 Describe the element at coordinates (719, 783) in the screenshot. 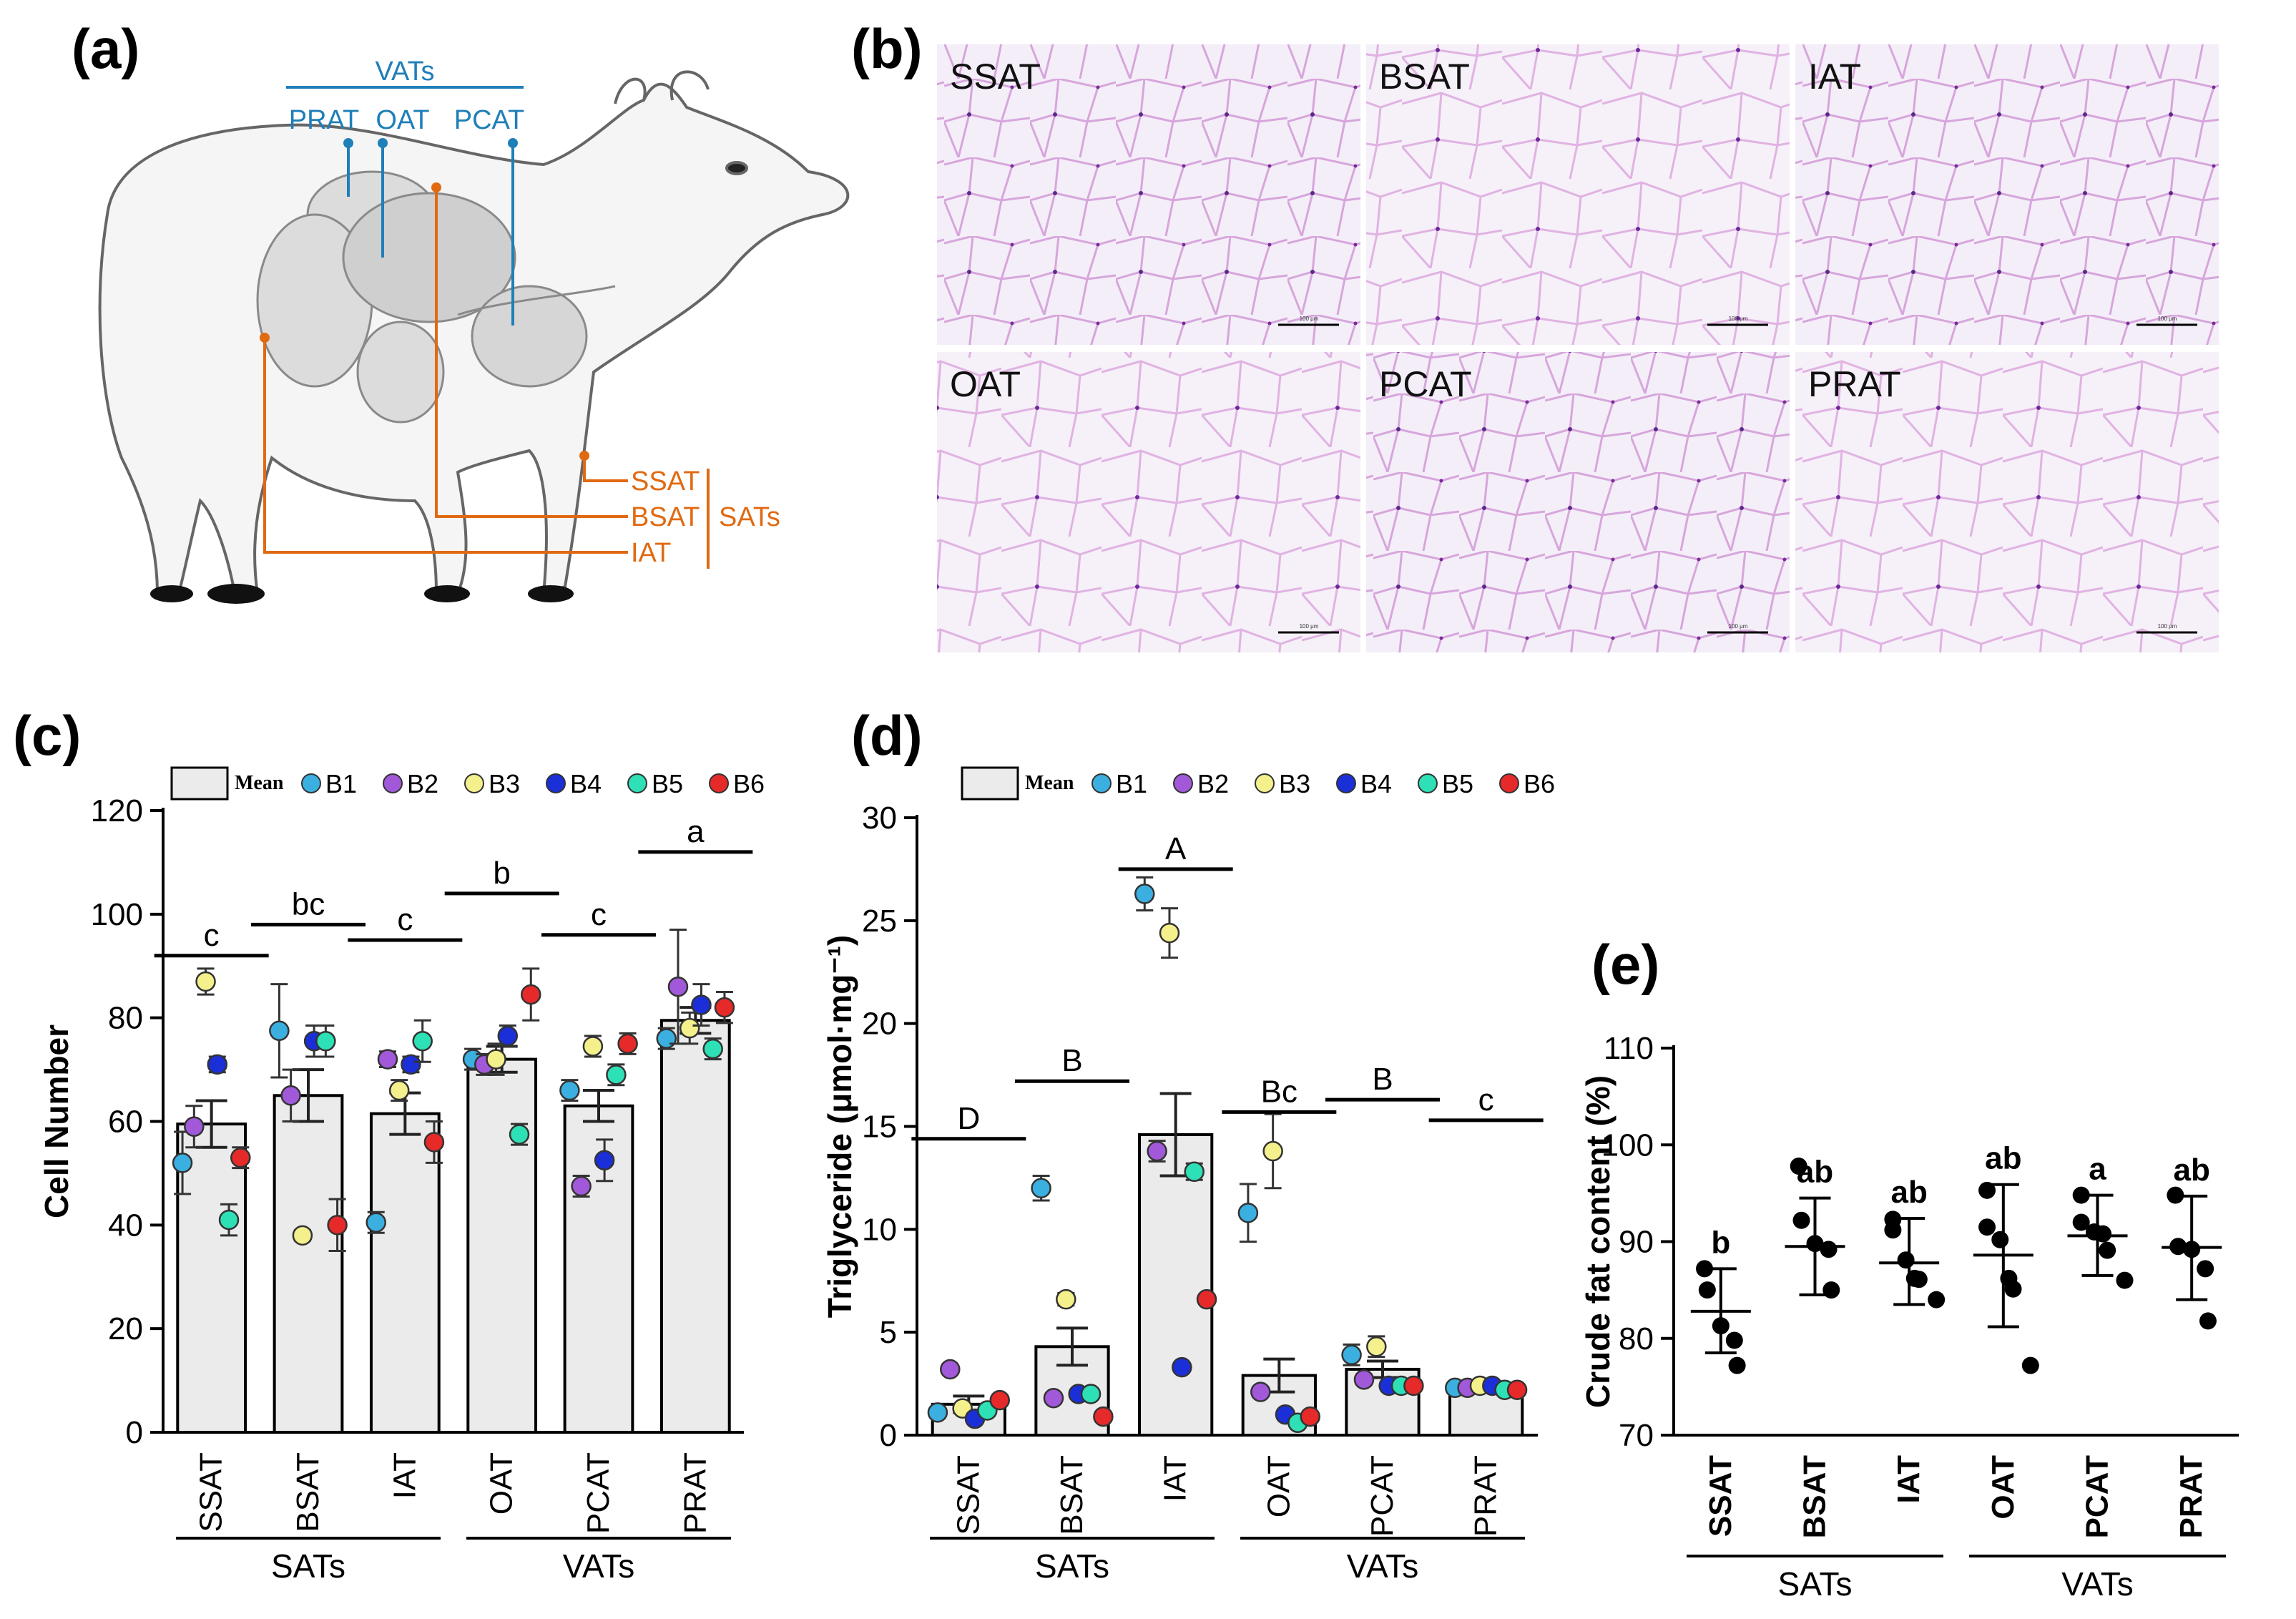

I see `legend-marker-b6` at that location.